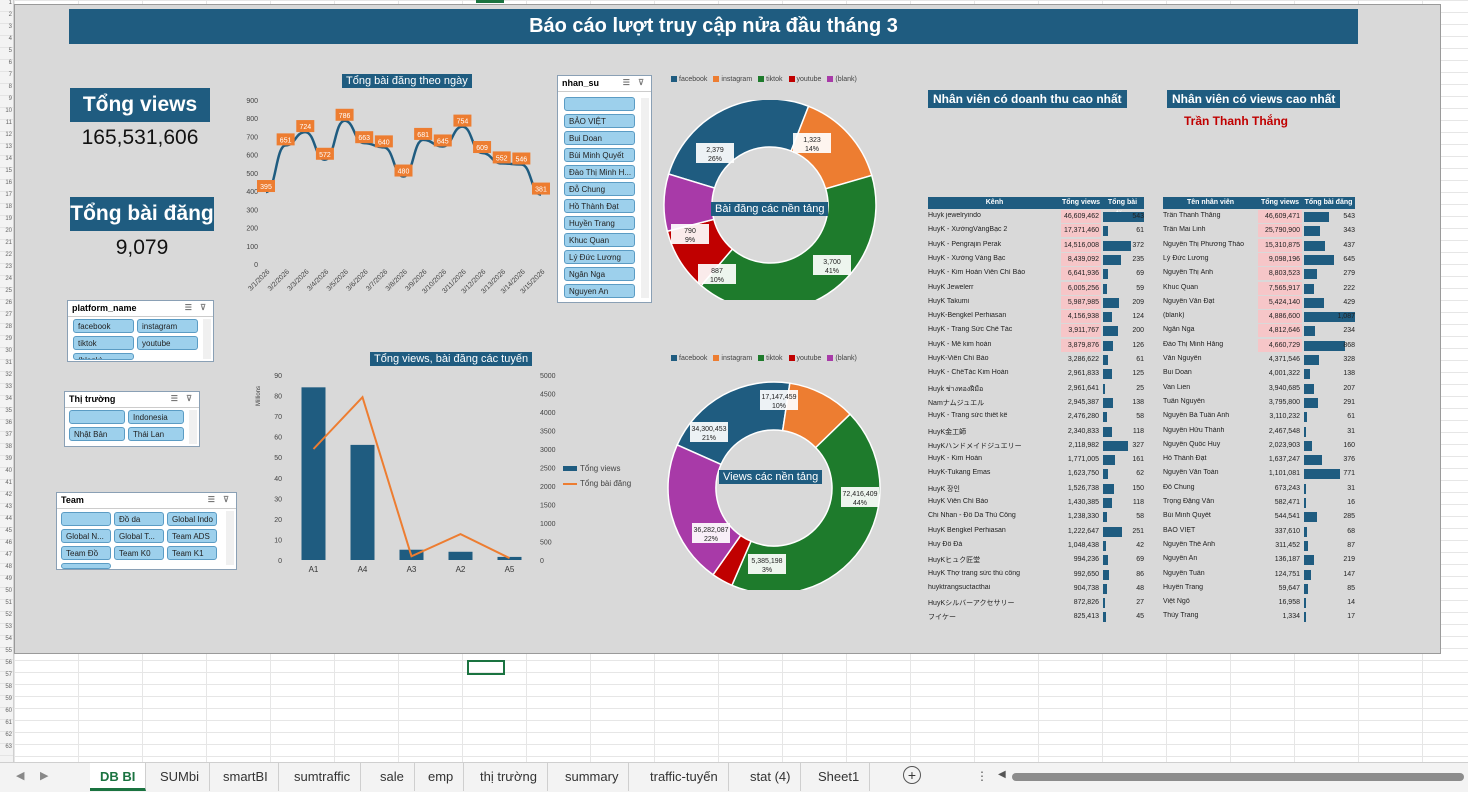 This screenshot has height=792, width=1468. What do you see at coordinates (1036, 274) in the screenshot?
I see `table-row: HuyK - Kim Hoàn Viễn Chí Bảo 6,641,936 69` at bounding box center [1036, 274].